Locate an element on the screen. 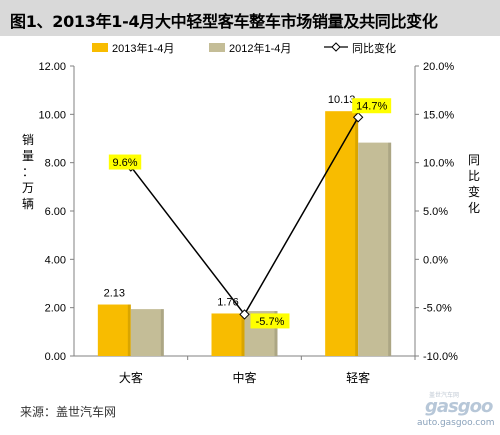  yoy-data-label: 14.7% is located at coordinates (371, 107).